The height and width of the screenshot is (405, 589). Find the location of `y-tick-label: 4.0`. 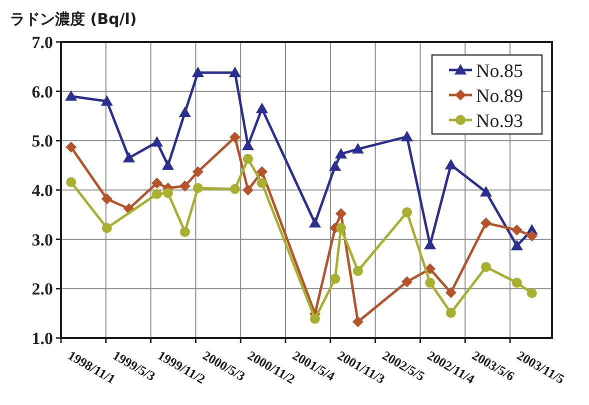

y-tick-label: 4.0 is located at coordinates (42, 190).